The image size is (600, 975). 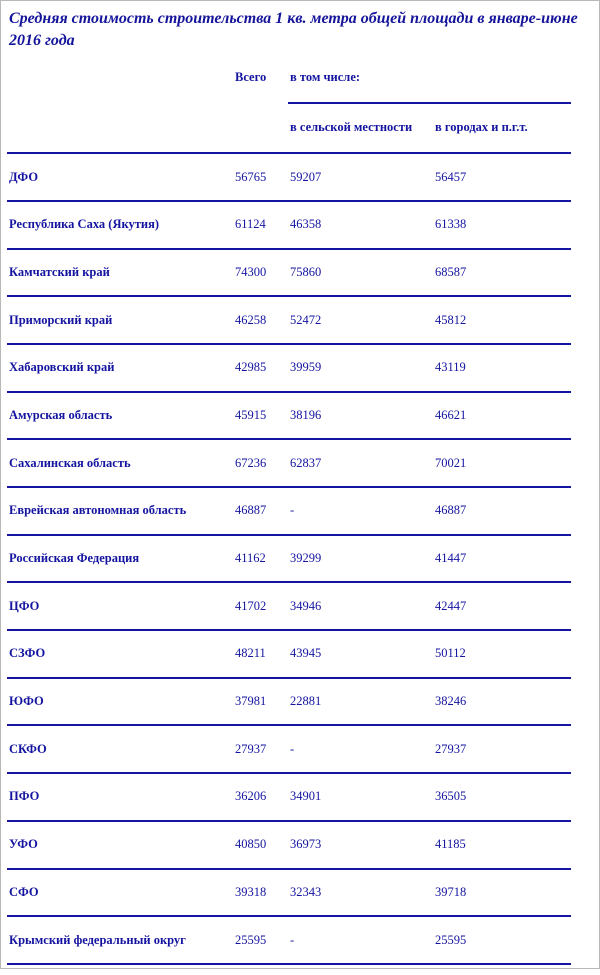 What do you see at coordinates (306, 796) in the screenshot?
I see `rural-cell: 34901` at bounding box center [306, 796].